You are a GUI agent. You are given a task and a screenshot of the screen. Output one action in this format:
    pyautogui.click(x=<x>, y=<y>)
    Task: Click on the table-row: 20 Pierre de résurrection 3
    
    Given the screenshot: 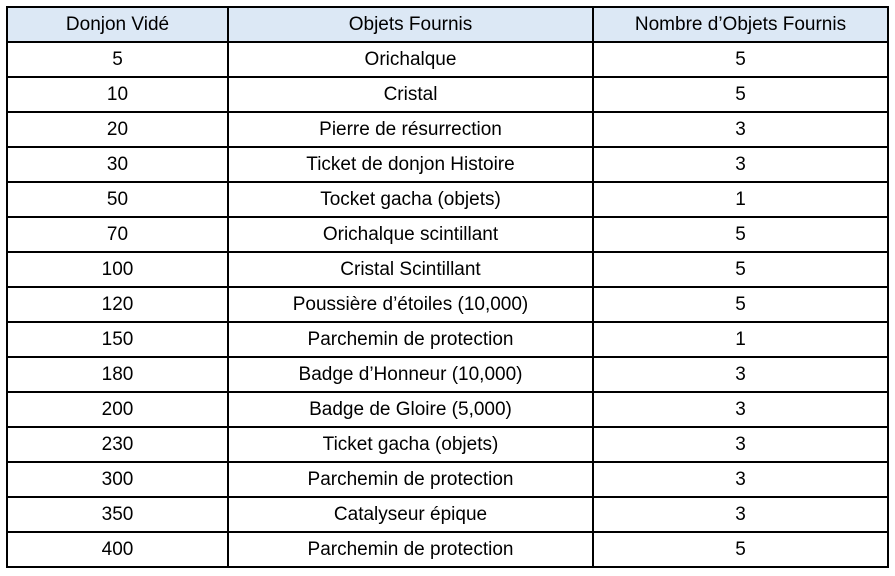 What is the action you would take?
    pyautogui.click(x=447, y=129)
    